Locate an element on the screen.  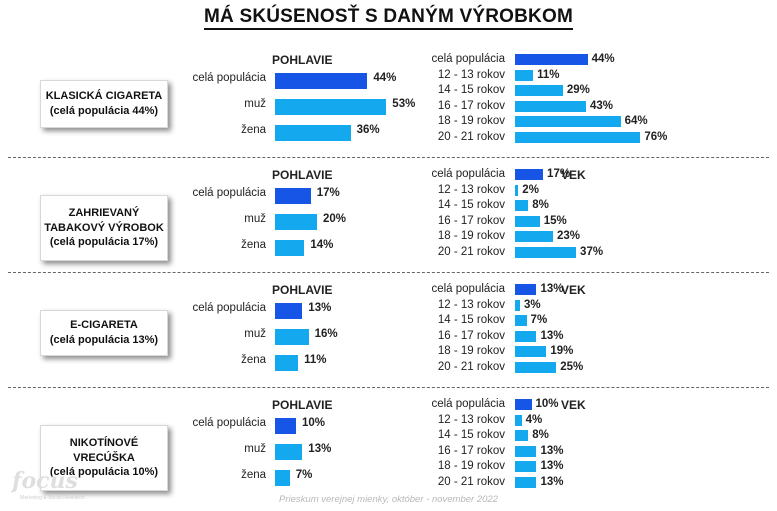
age-value-label: 25% is located at coordinates (572, 367).